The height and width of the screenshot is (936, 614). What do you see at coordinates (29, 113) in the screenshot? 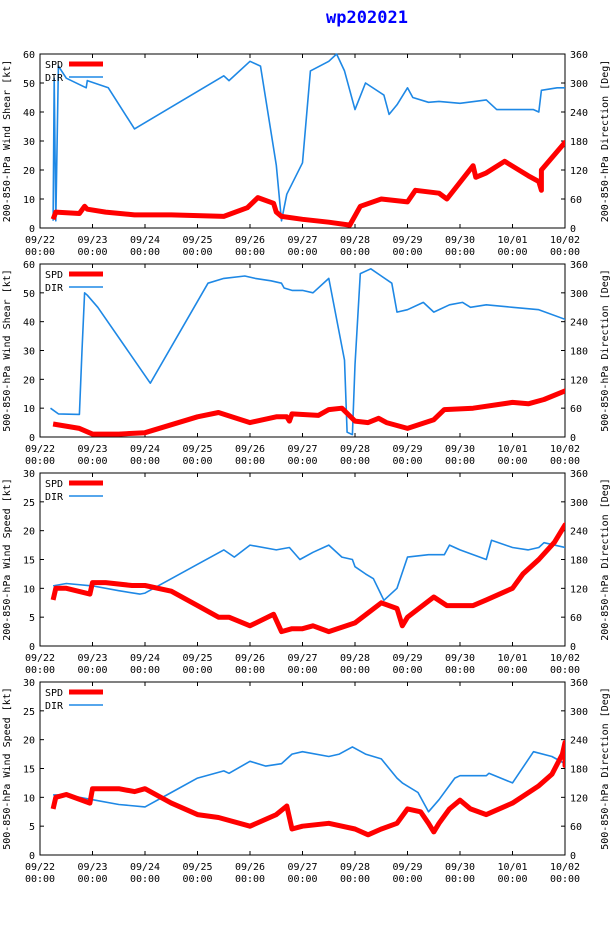
I see `y-tick-label: 40` at bounding box center [29, 113].